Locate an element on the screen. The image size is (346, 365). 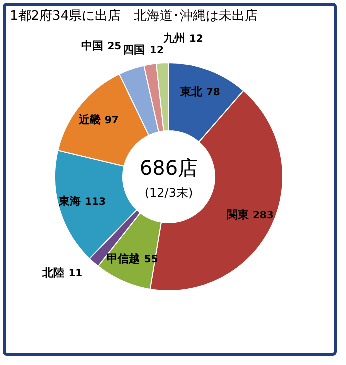
data-label: 78 is located at coordinates (213, 93).